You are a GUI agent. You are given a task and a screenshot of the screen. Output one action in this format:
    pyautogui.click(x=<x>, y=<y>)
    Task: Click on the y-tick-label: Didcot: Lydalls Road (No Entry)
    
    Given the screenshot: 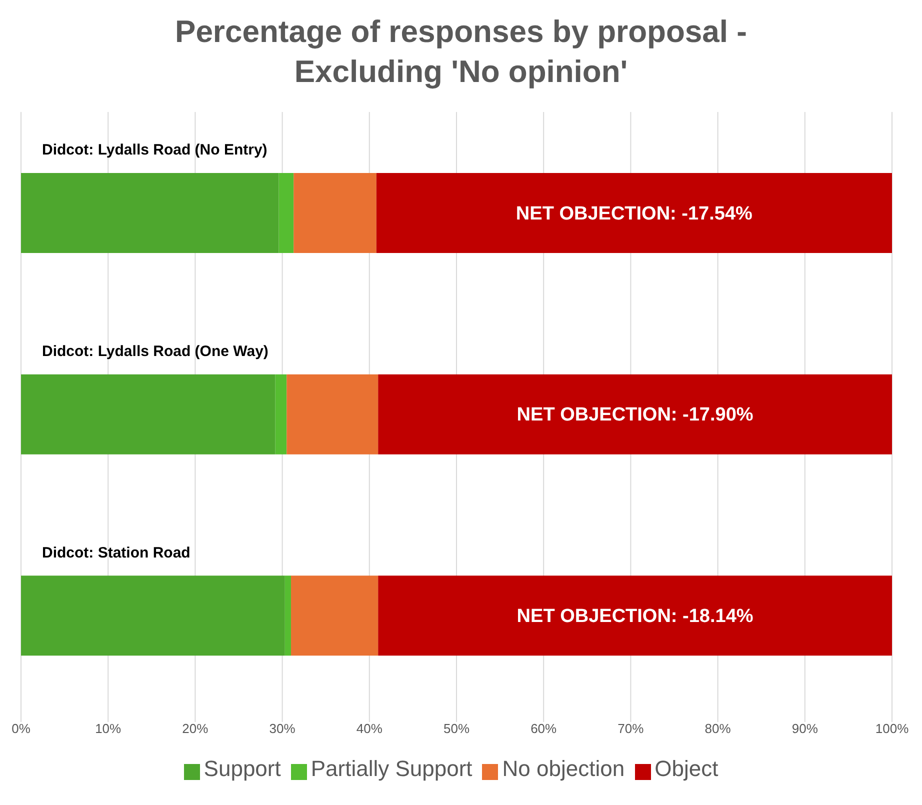 What is the action you would take?
    pyautogui.click(x=155, y=150)
    